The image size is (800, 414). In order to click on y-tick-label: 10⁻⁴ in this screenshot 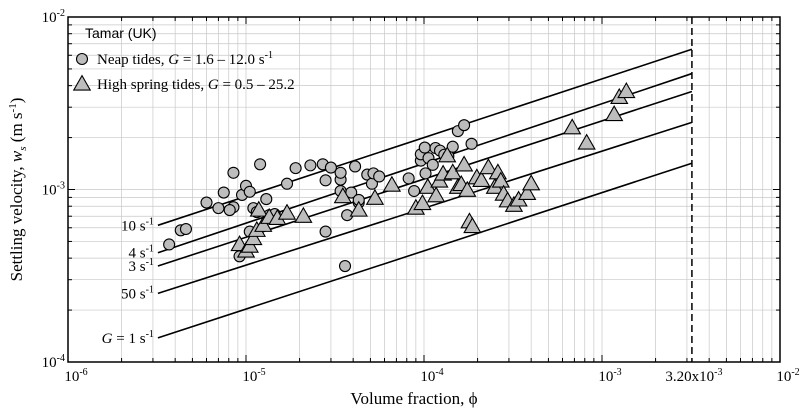, I will do `click(53, 362)`.